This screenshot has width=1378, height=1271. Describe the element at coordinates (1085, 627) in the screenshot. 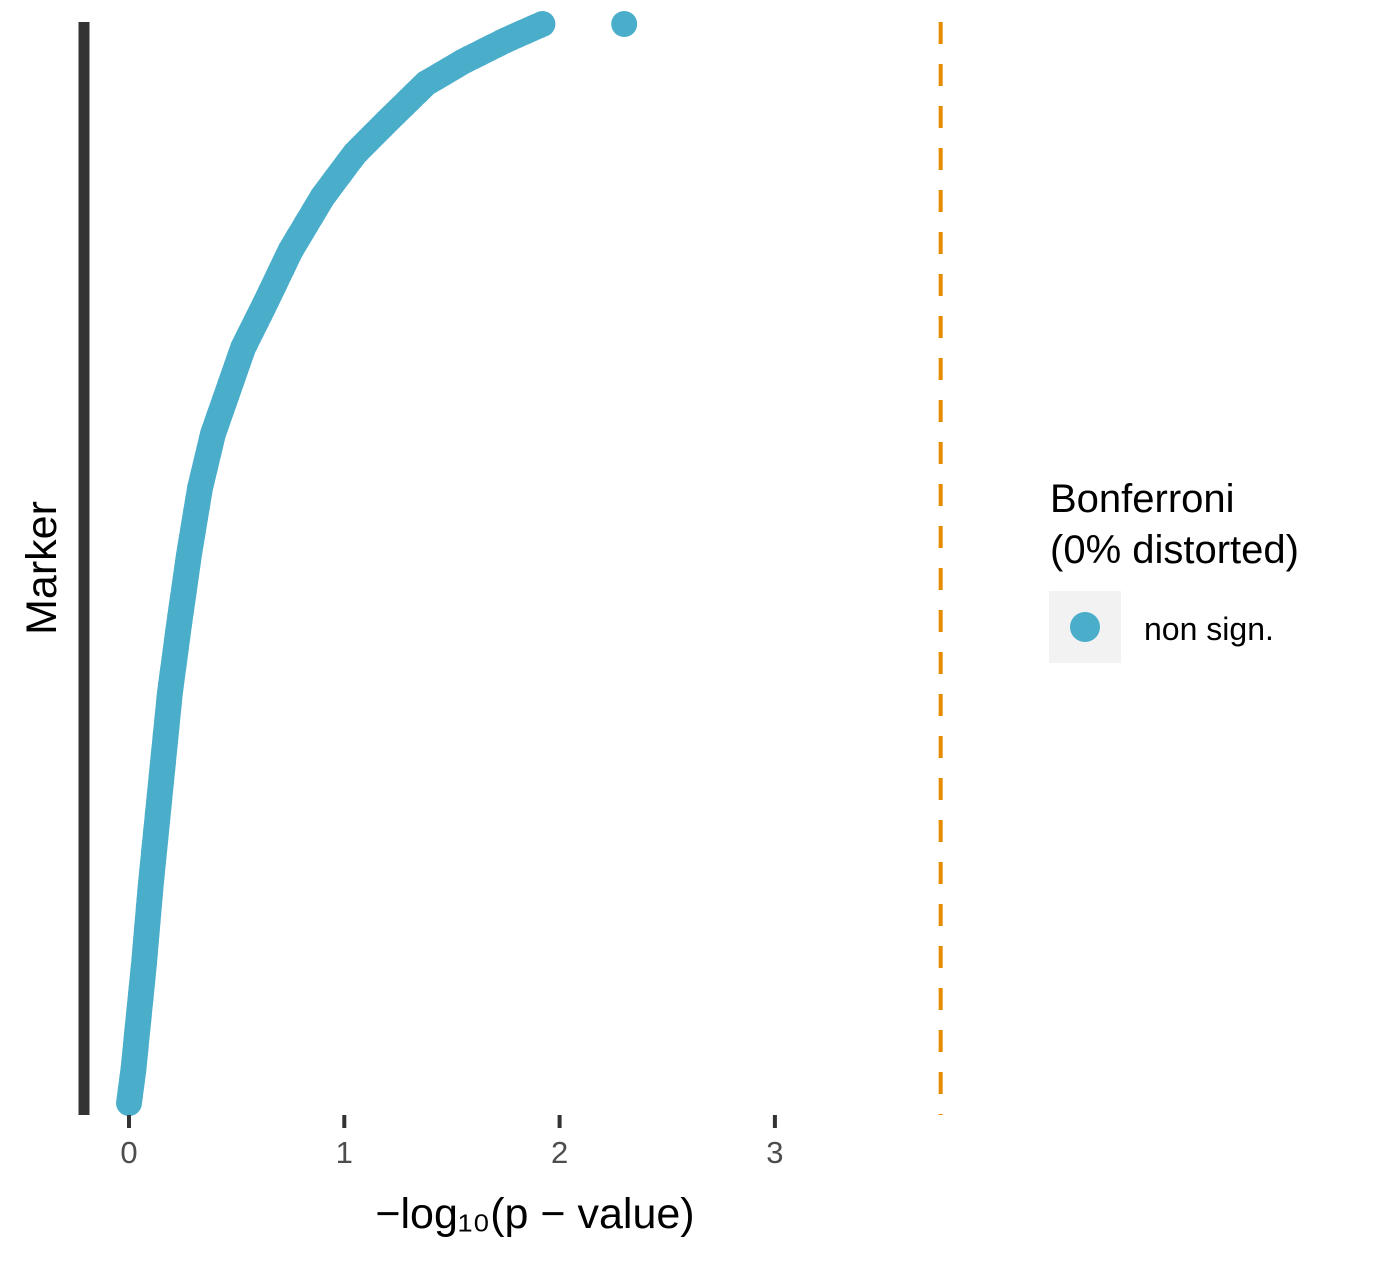

I see `legend-key-point-icon` at that location.